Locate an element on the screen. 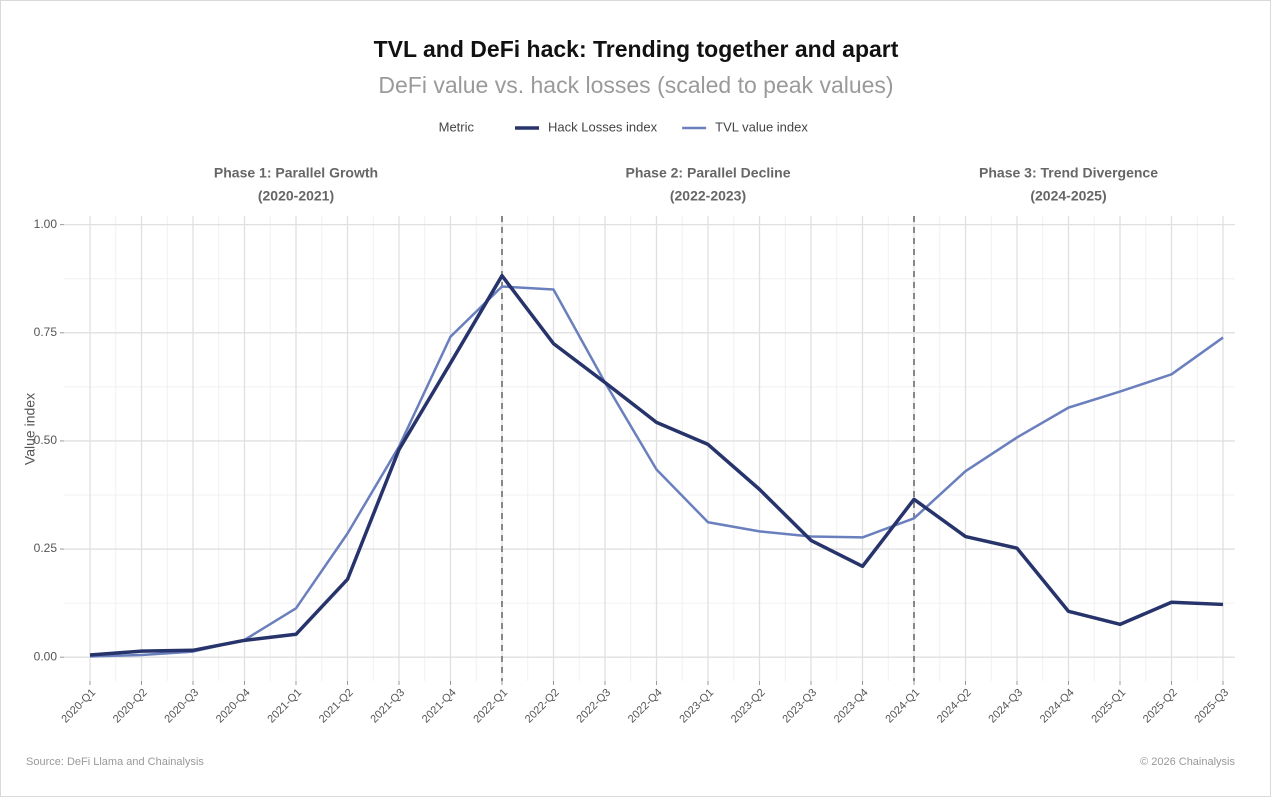 The image size is (1271, 797). x-tick-label: 2023-Q2 is located at coordinates (748, 706).